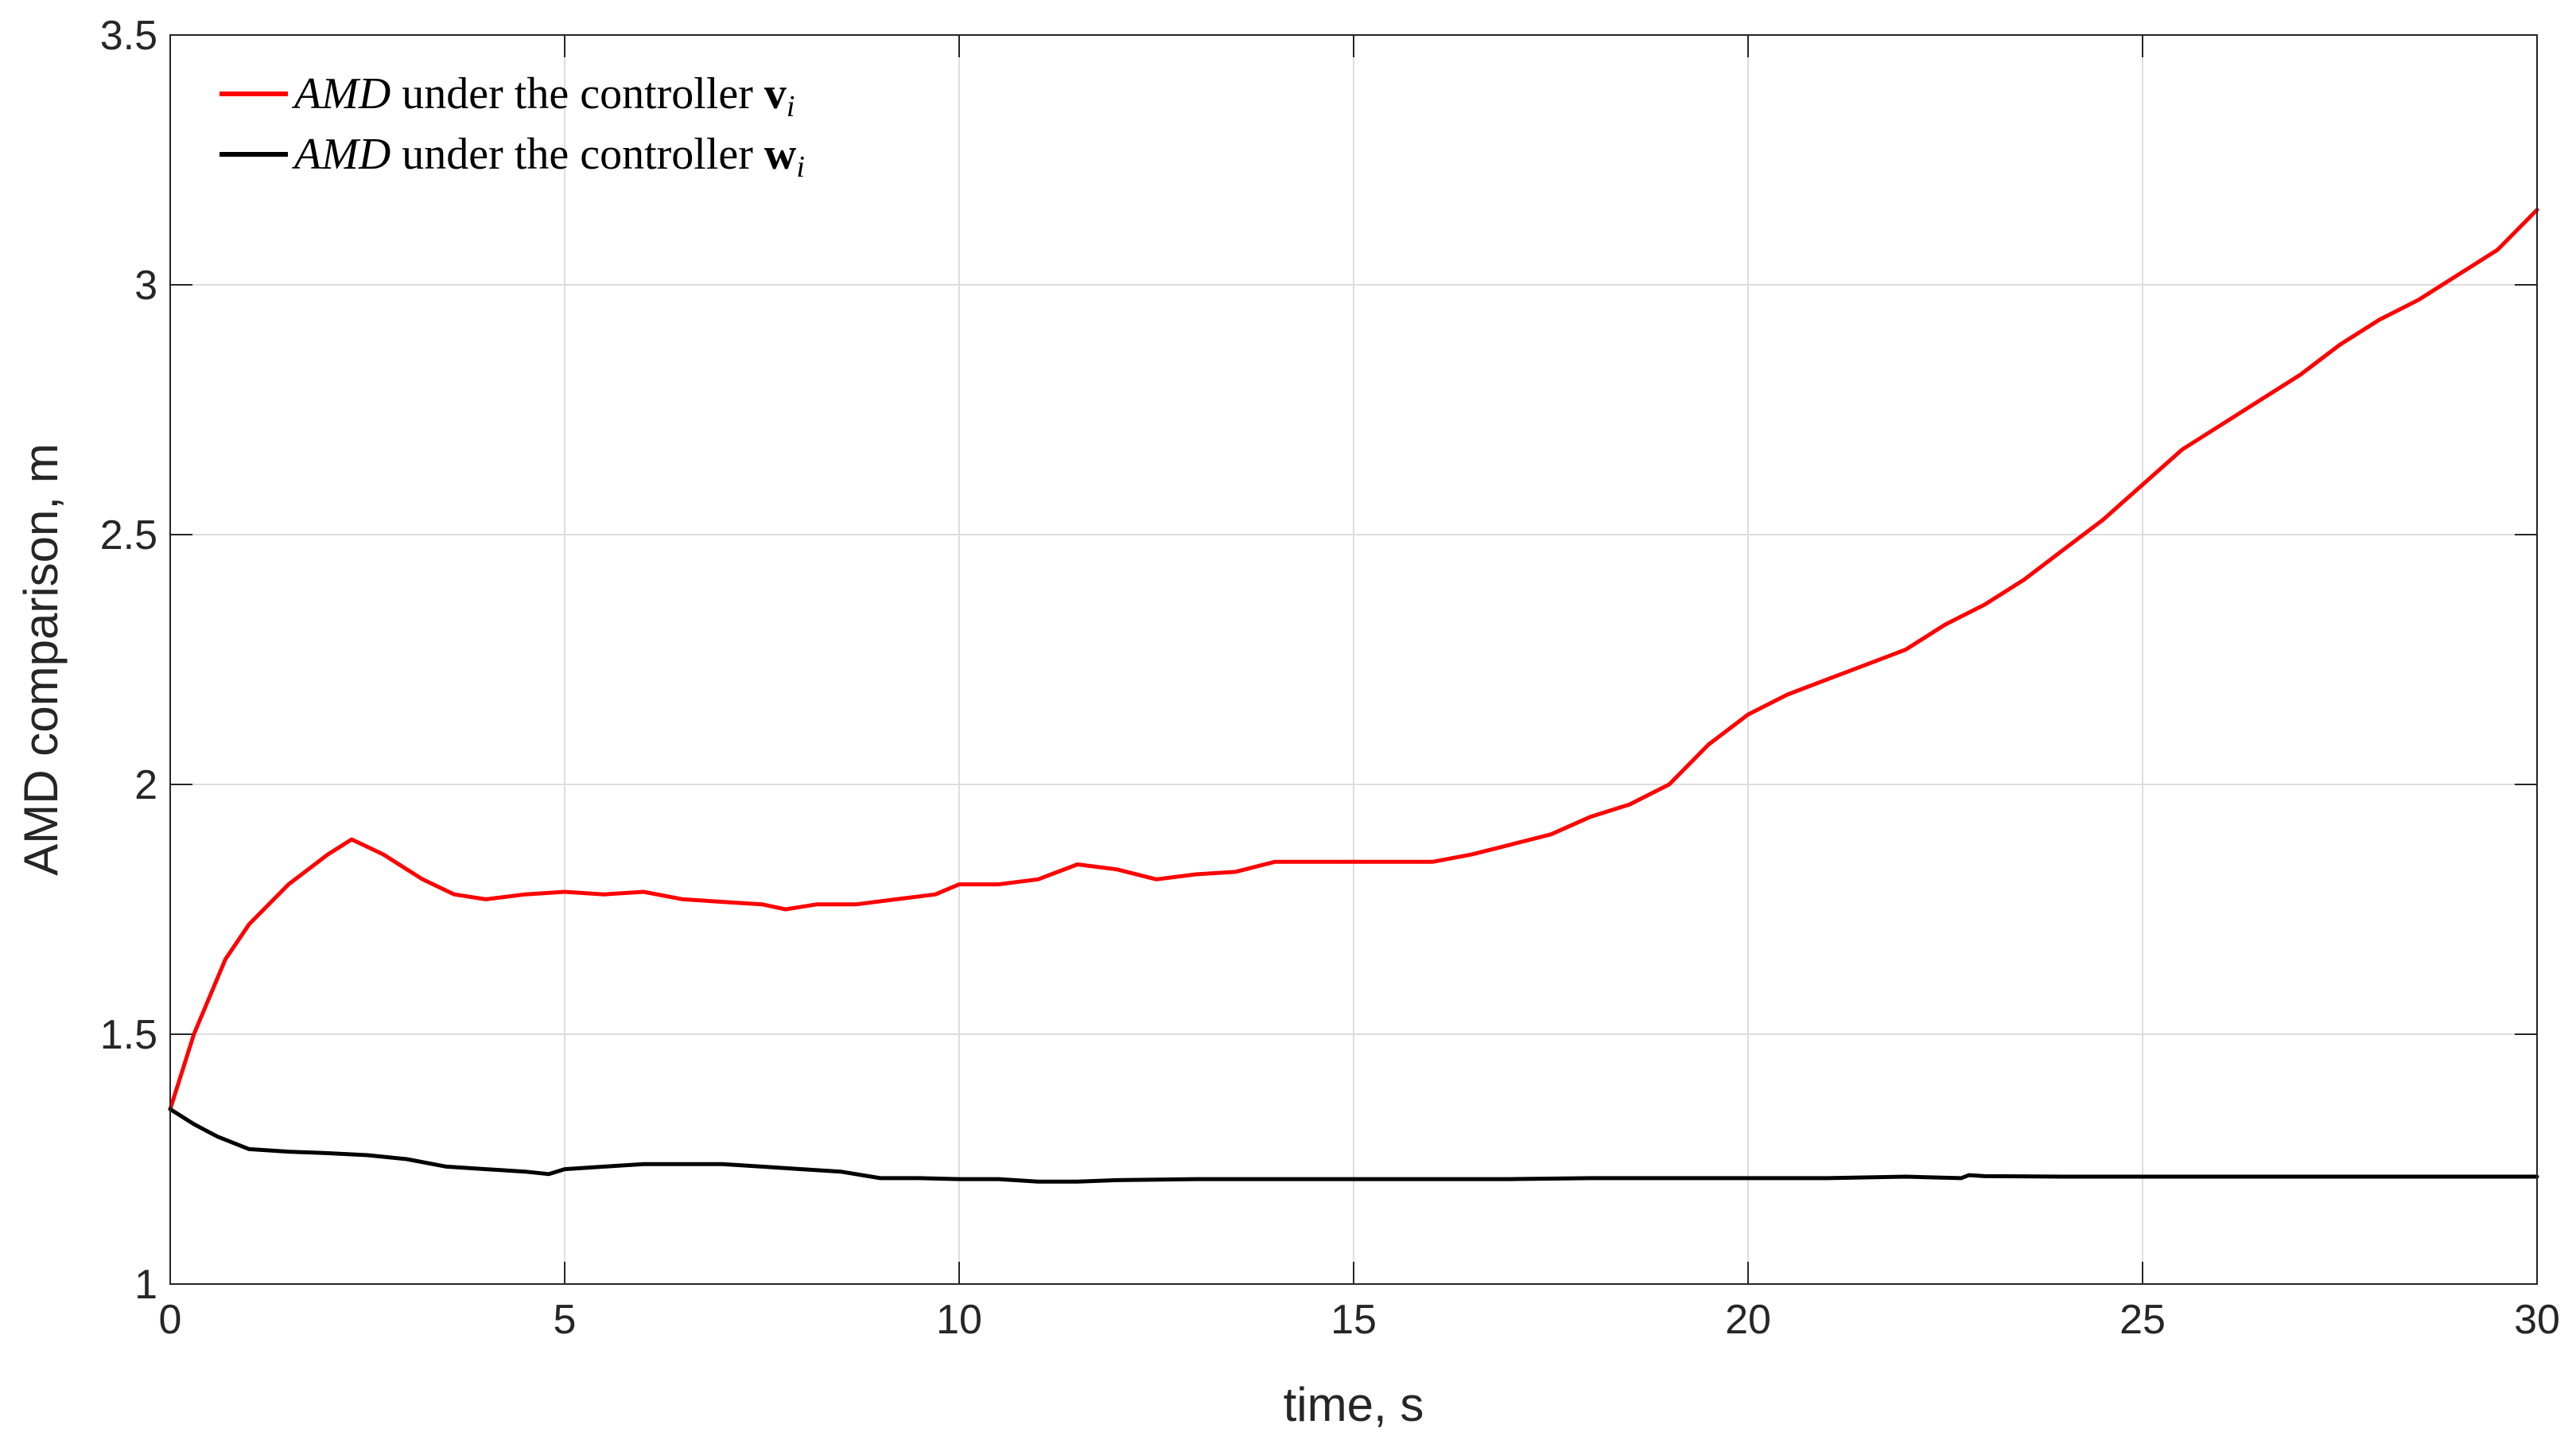 The image size is (2576, 1436). What do you see at coordinates (128, 36) in the screenshot?
I see `y-tick-label: 3.5` at bounding box center [128, 36].